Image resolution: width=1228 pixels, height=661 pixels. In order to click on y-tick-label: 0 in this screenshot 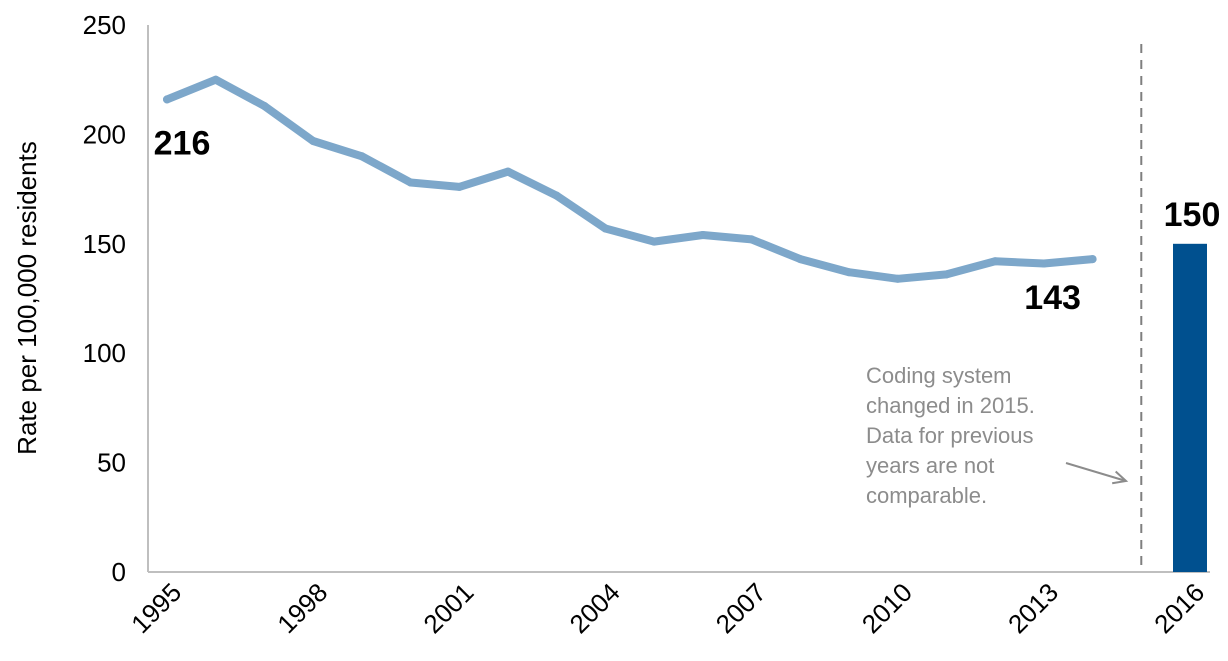, I will do `click(119, 572)`.